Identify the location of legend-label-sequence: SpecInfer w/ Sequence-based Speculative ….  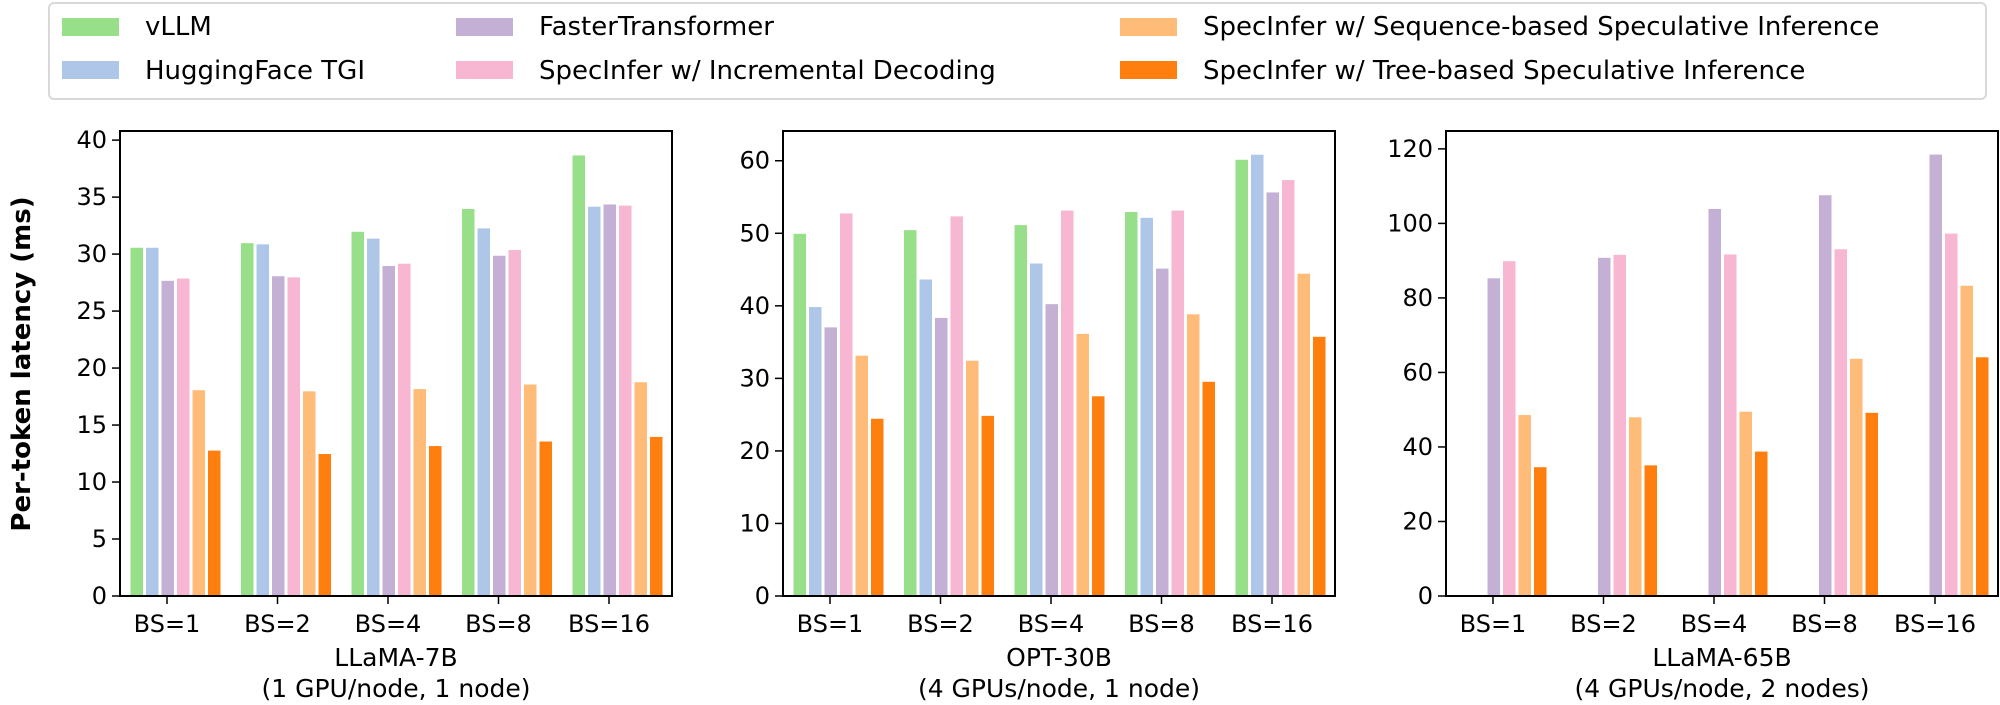
(1541, 27).